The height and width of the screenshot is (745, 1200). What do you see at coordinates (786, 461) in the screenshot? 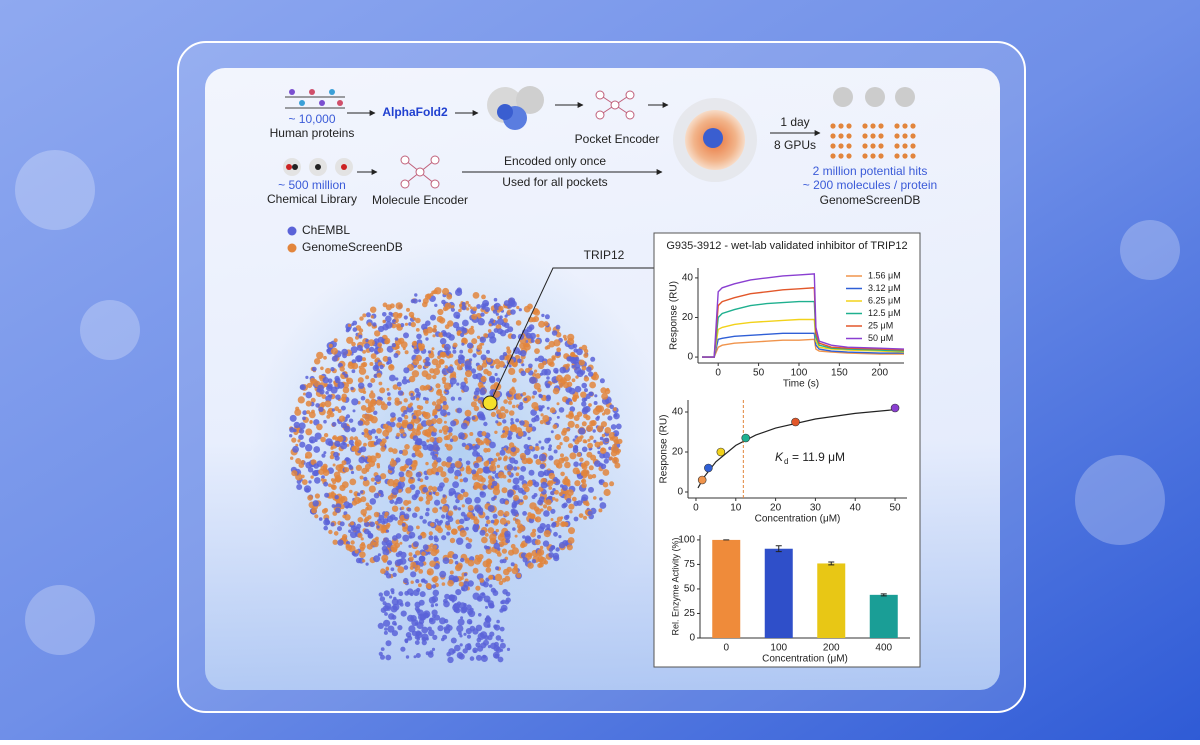
I see `annotation-subscript: d` at bounding box center [786, 461].